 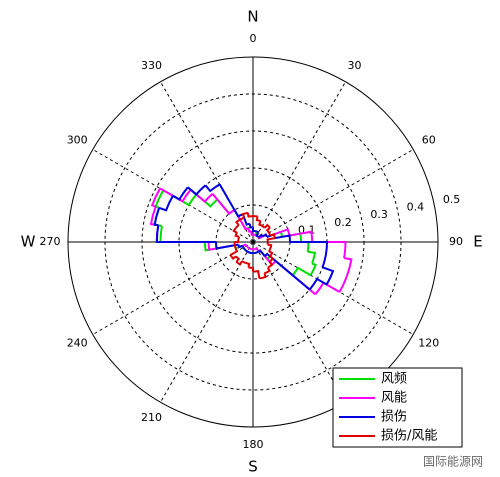 I want to click on legend-label: 风频, so click(x=394, y=379).